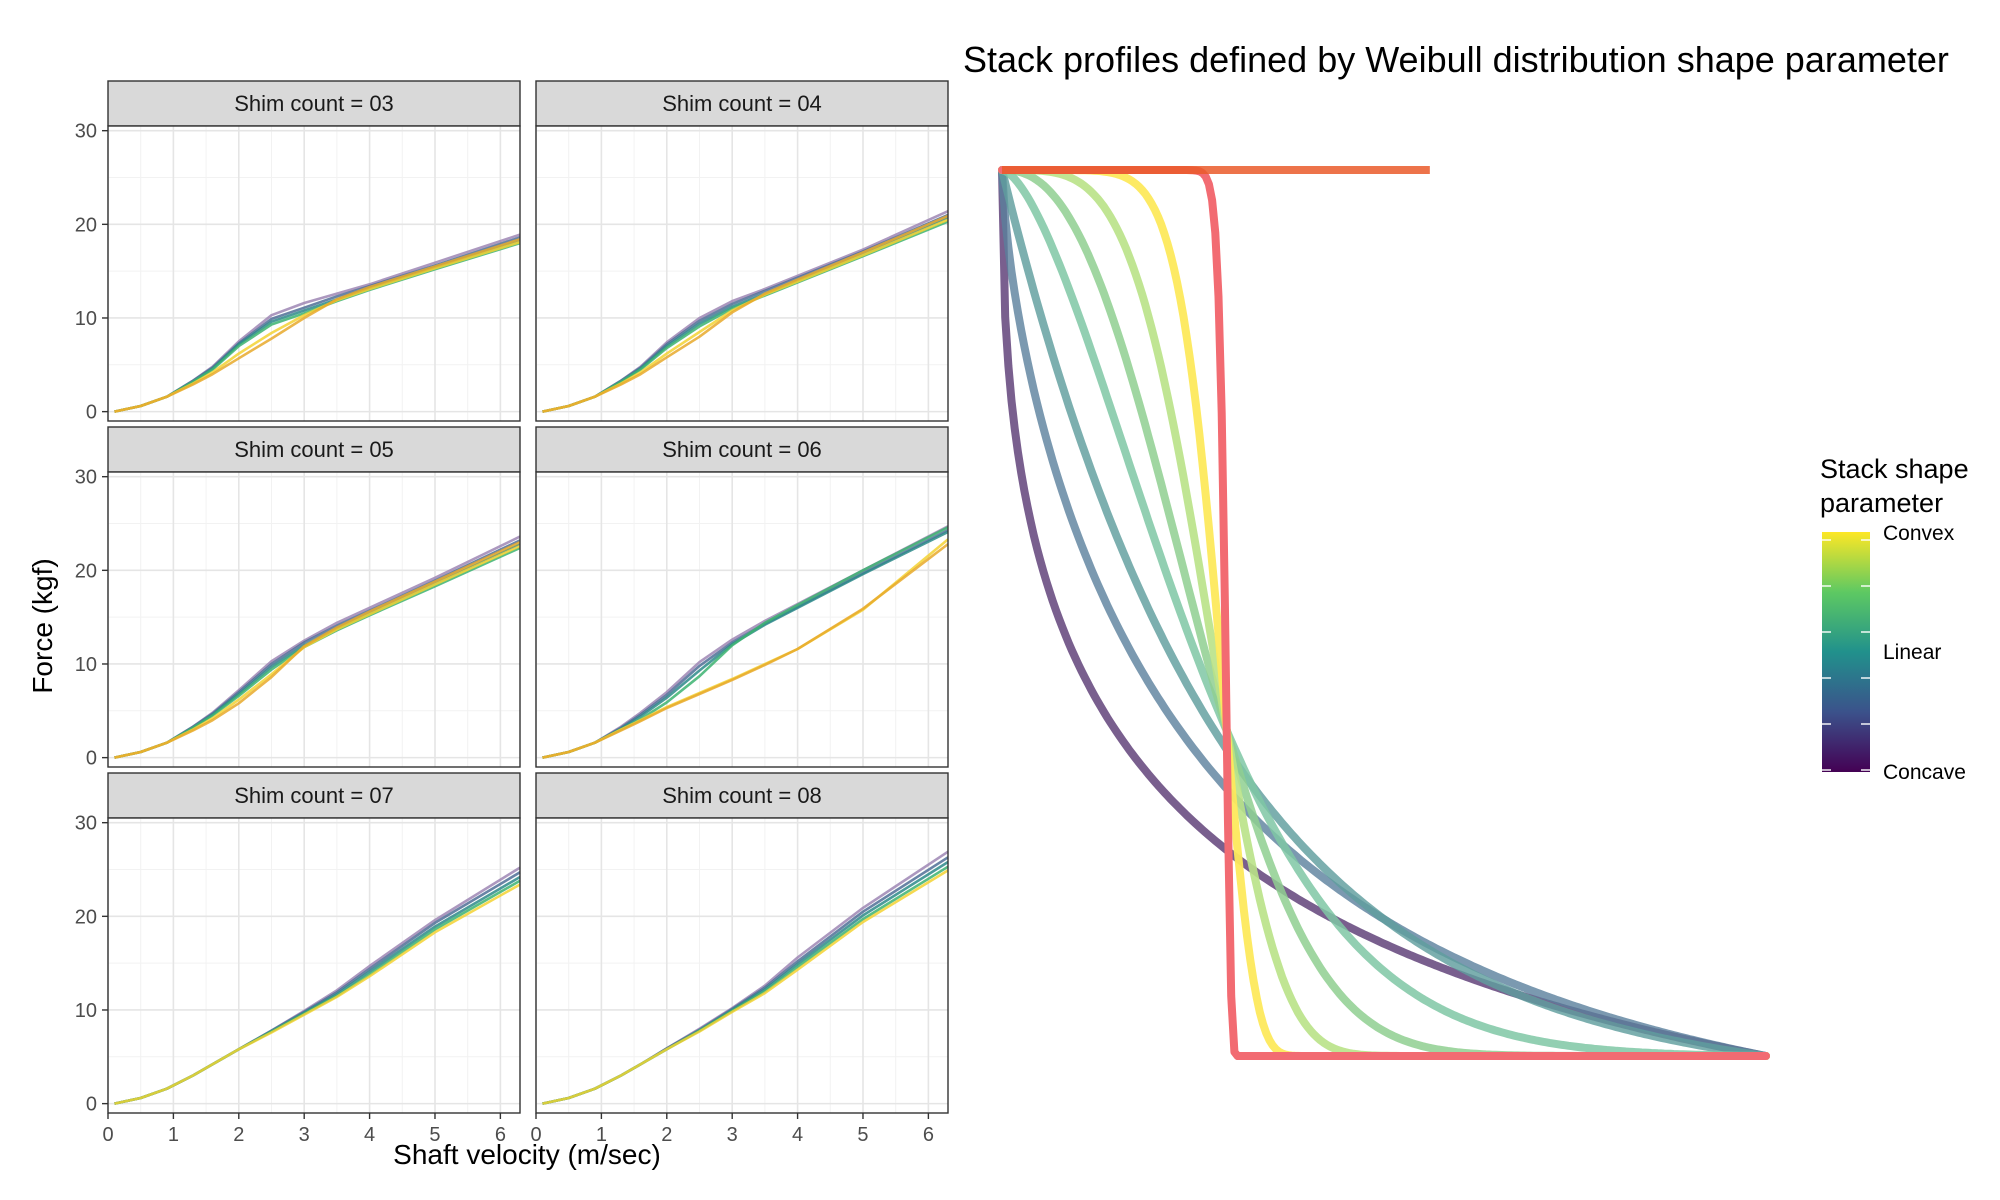  I want to click on facet-panel-08: Shim count = 08 0 1 2 3 4 5 6, so click(739, 959).